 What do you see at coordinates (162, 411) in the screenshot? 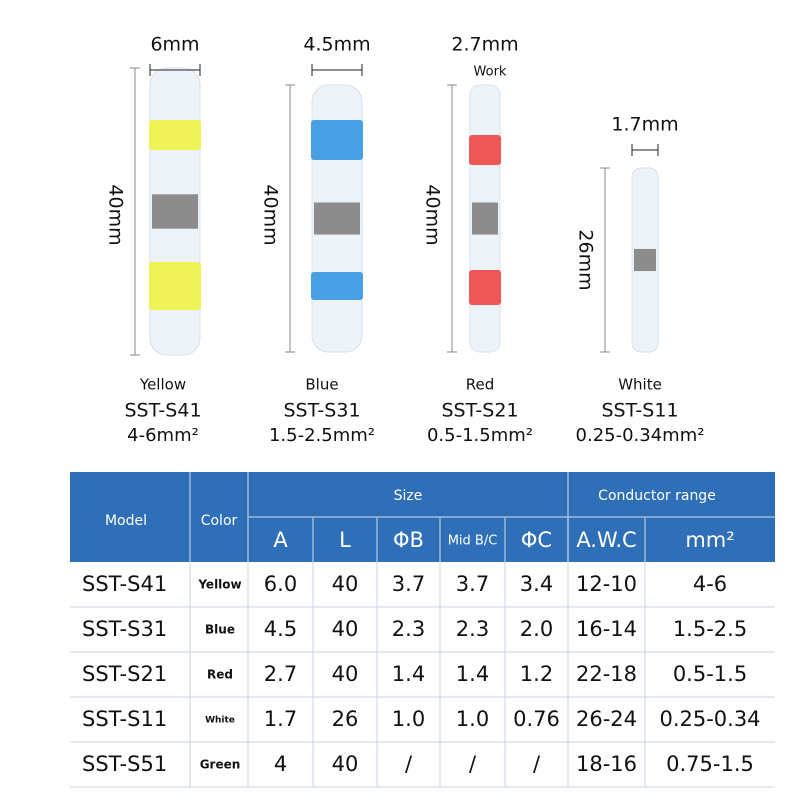
I see `model-name: SST-S41` at bounding box center [162, 411].